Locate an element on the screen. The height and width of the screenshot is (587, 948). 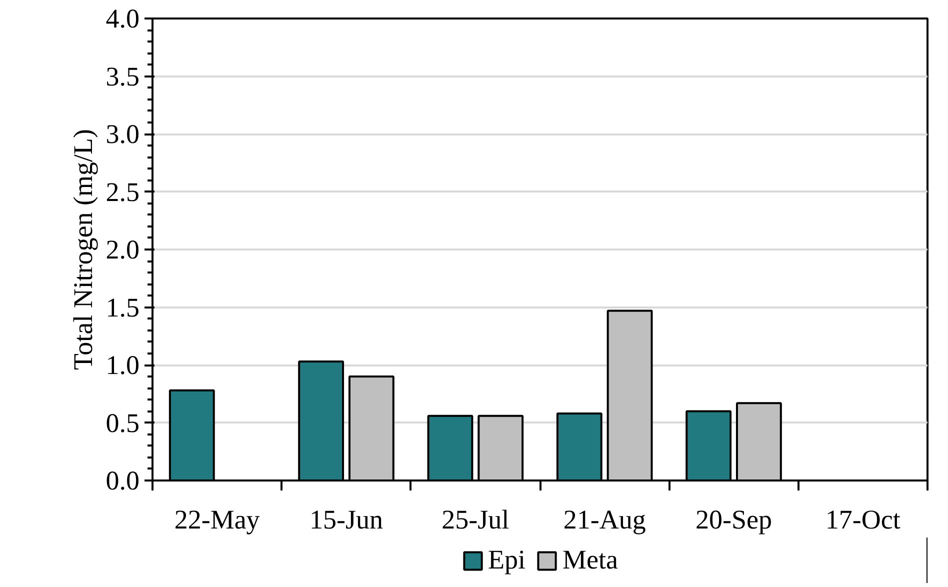
y-tick-label: 1.0 is located at coordinates (123, 365).